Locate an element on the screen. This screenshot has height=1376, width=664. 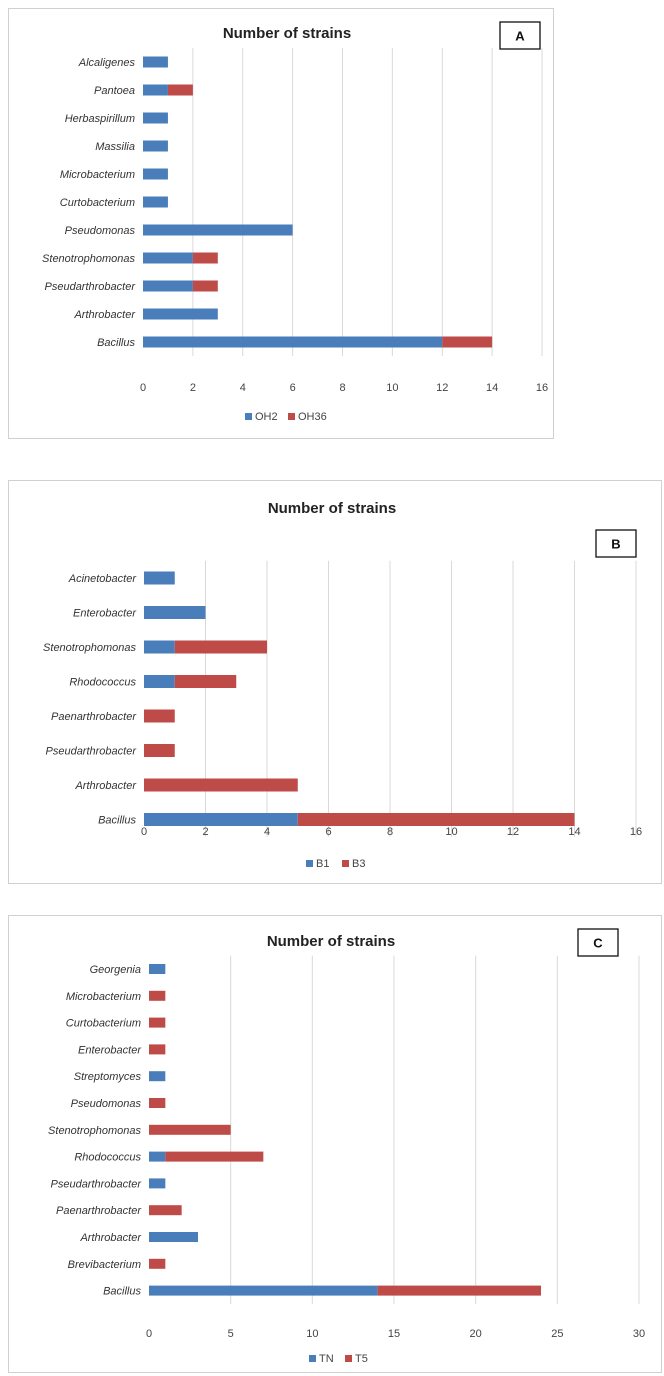
legend-label-tn: TN is located at coordinates (326, 1359).